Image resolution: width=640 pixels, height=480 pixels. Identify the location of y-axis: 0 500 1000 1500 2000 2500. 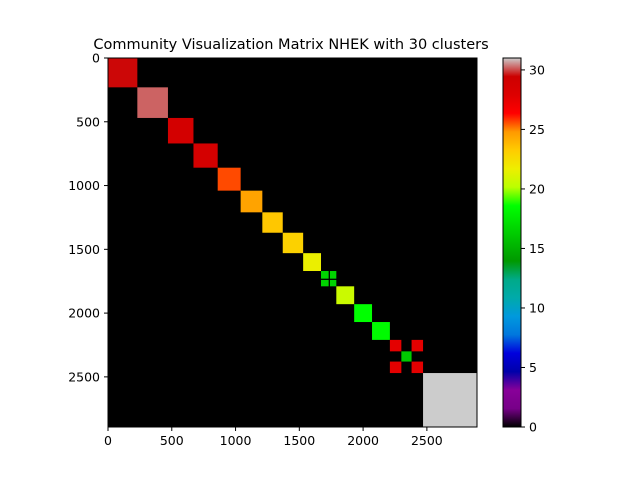
(88, 217).